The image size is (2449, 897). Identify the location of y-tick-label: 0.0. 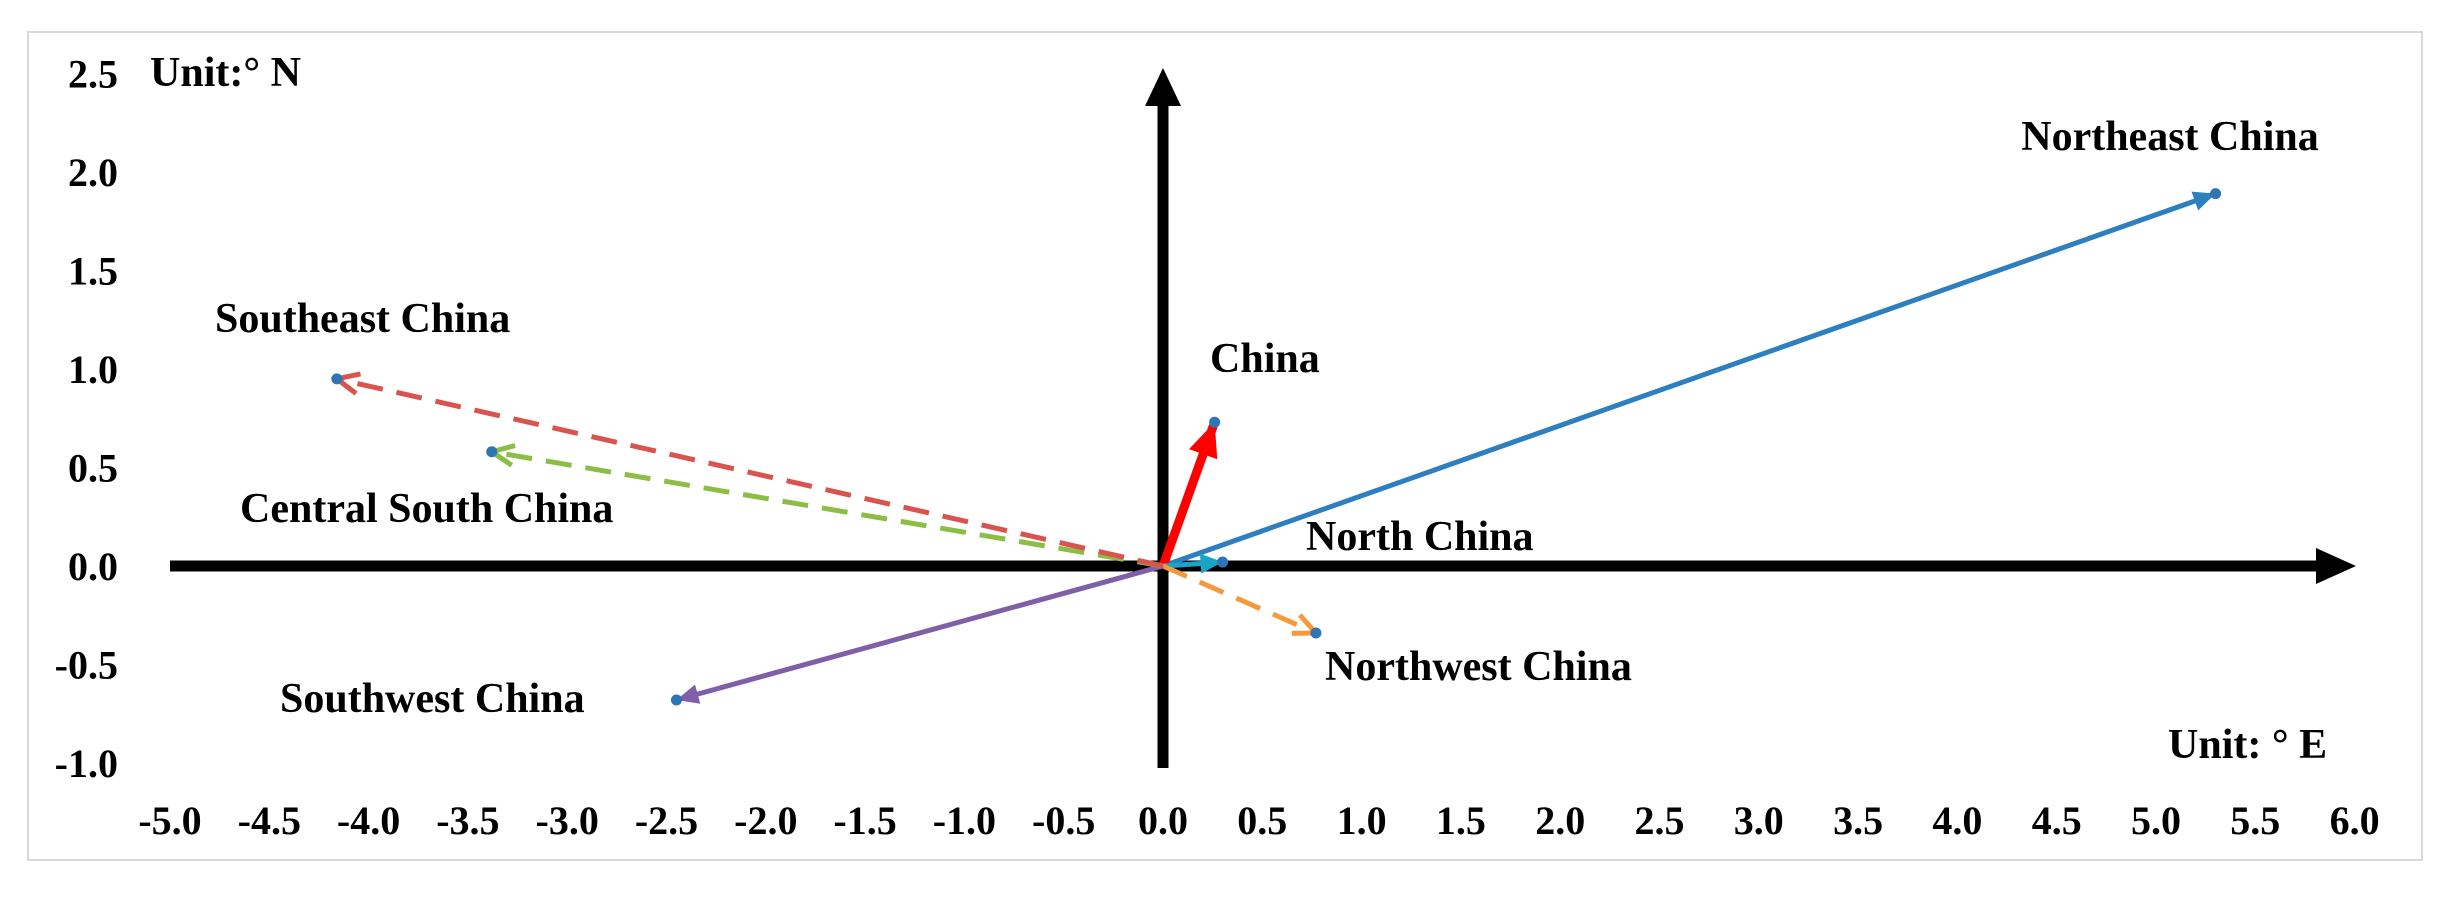
(93, 566).